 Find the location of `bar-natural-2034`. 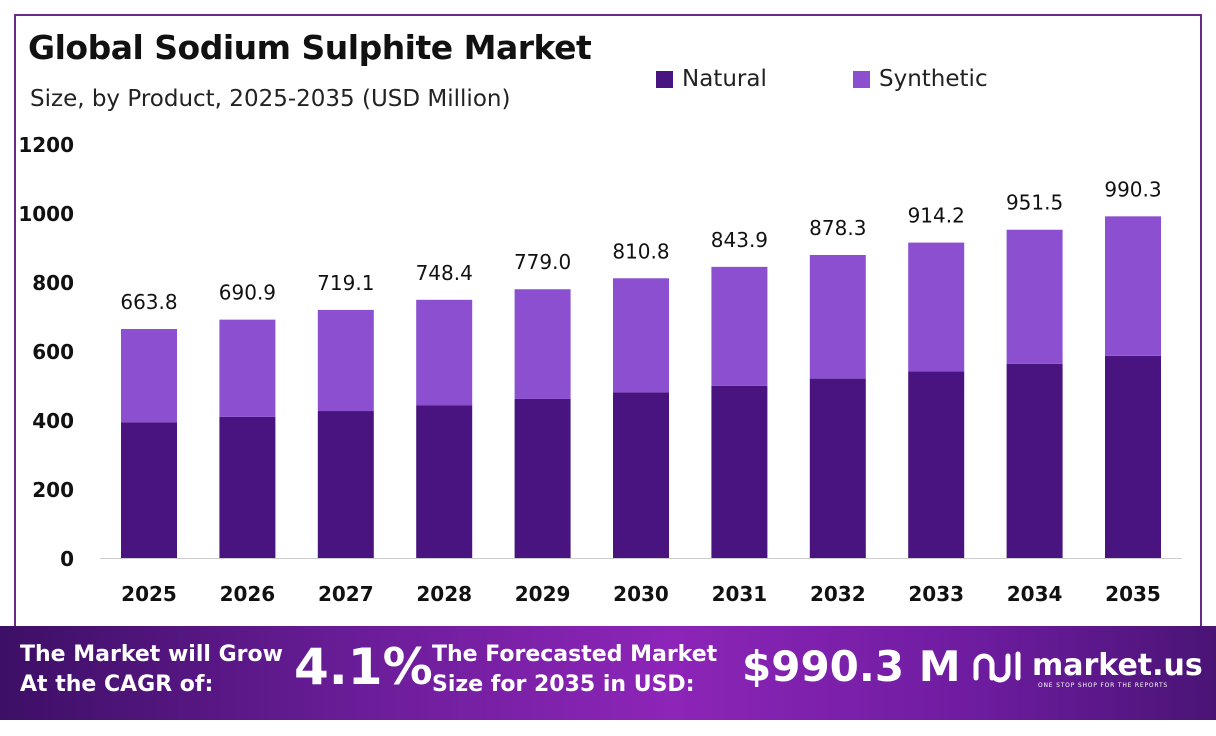

bar-natural-2034 is located at coordinates (1034, 460).